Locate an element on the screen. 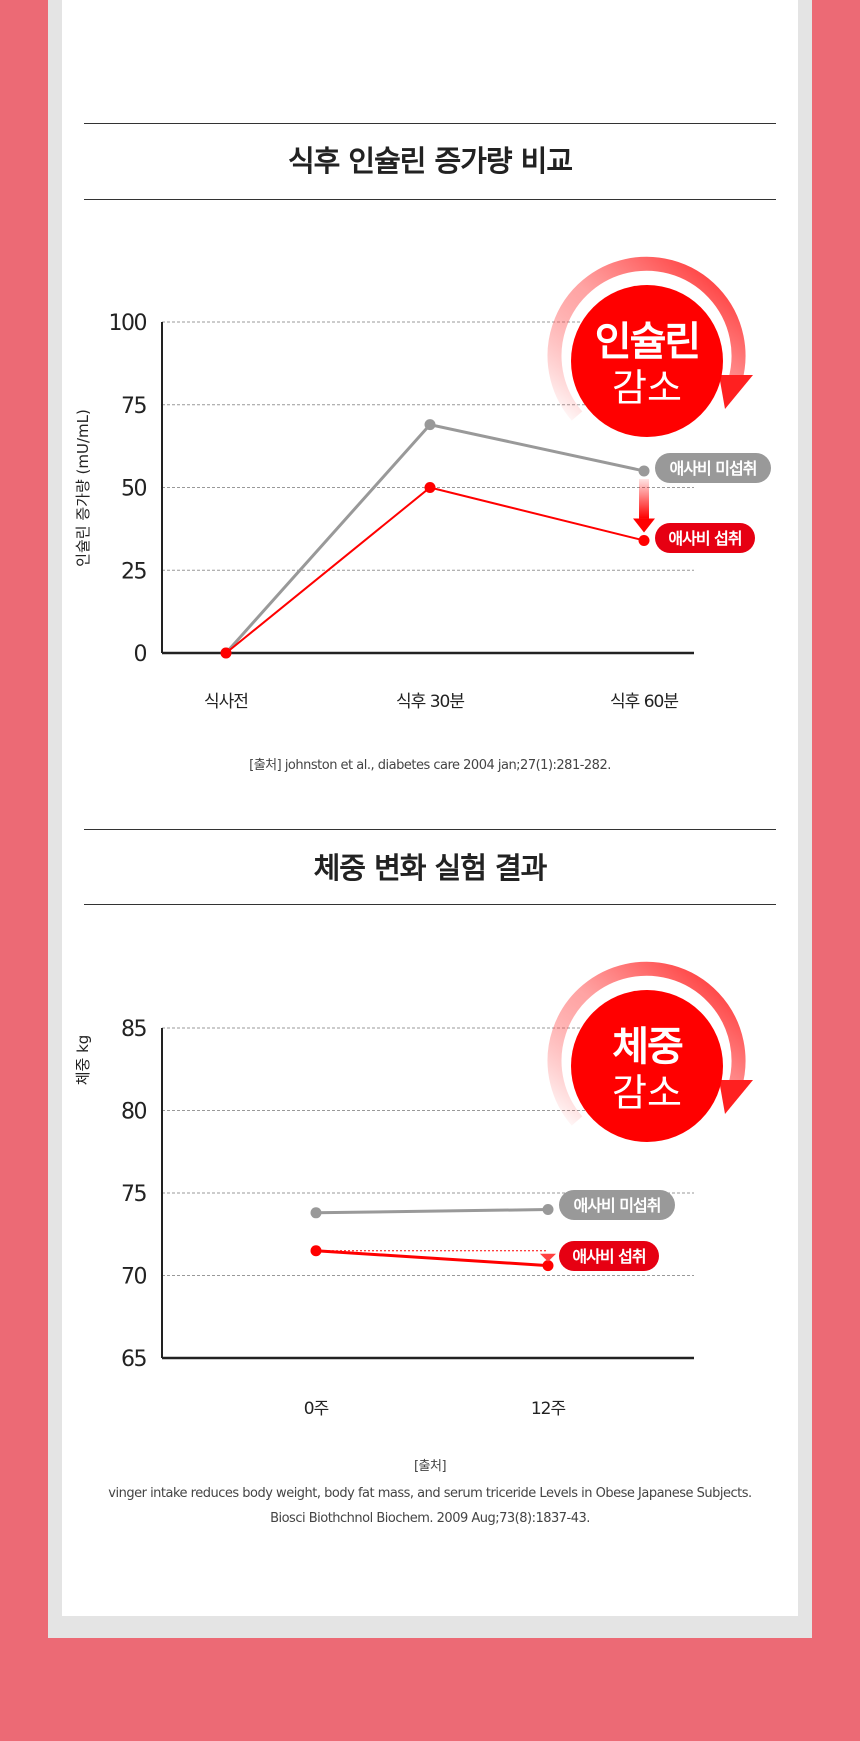  x-tick-label: 12주 is located at coordinates (548, 1409).